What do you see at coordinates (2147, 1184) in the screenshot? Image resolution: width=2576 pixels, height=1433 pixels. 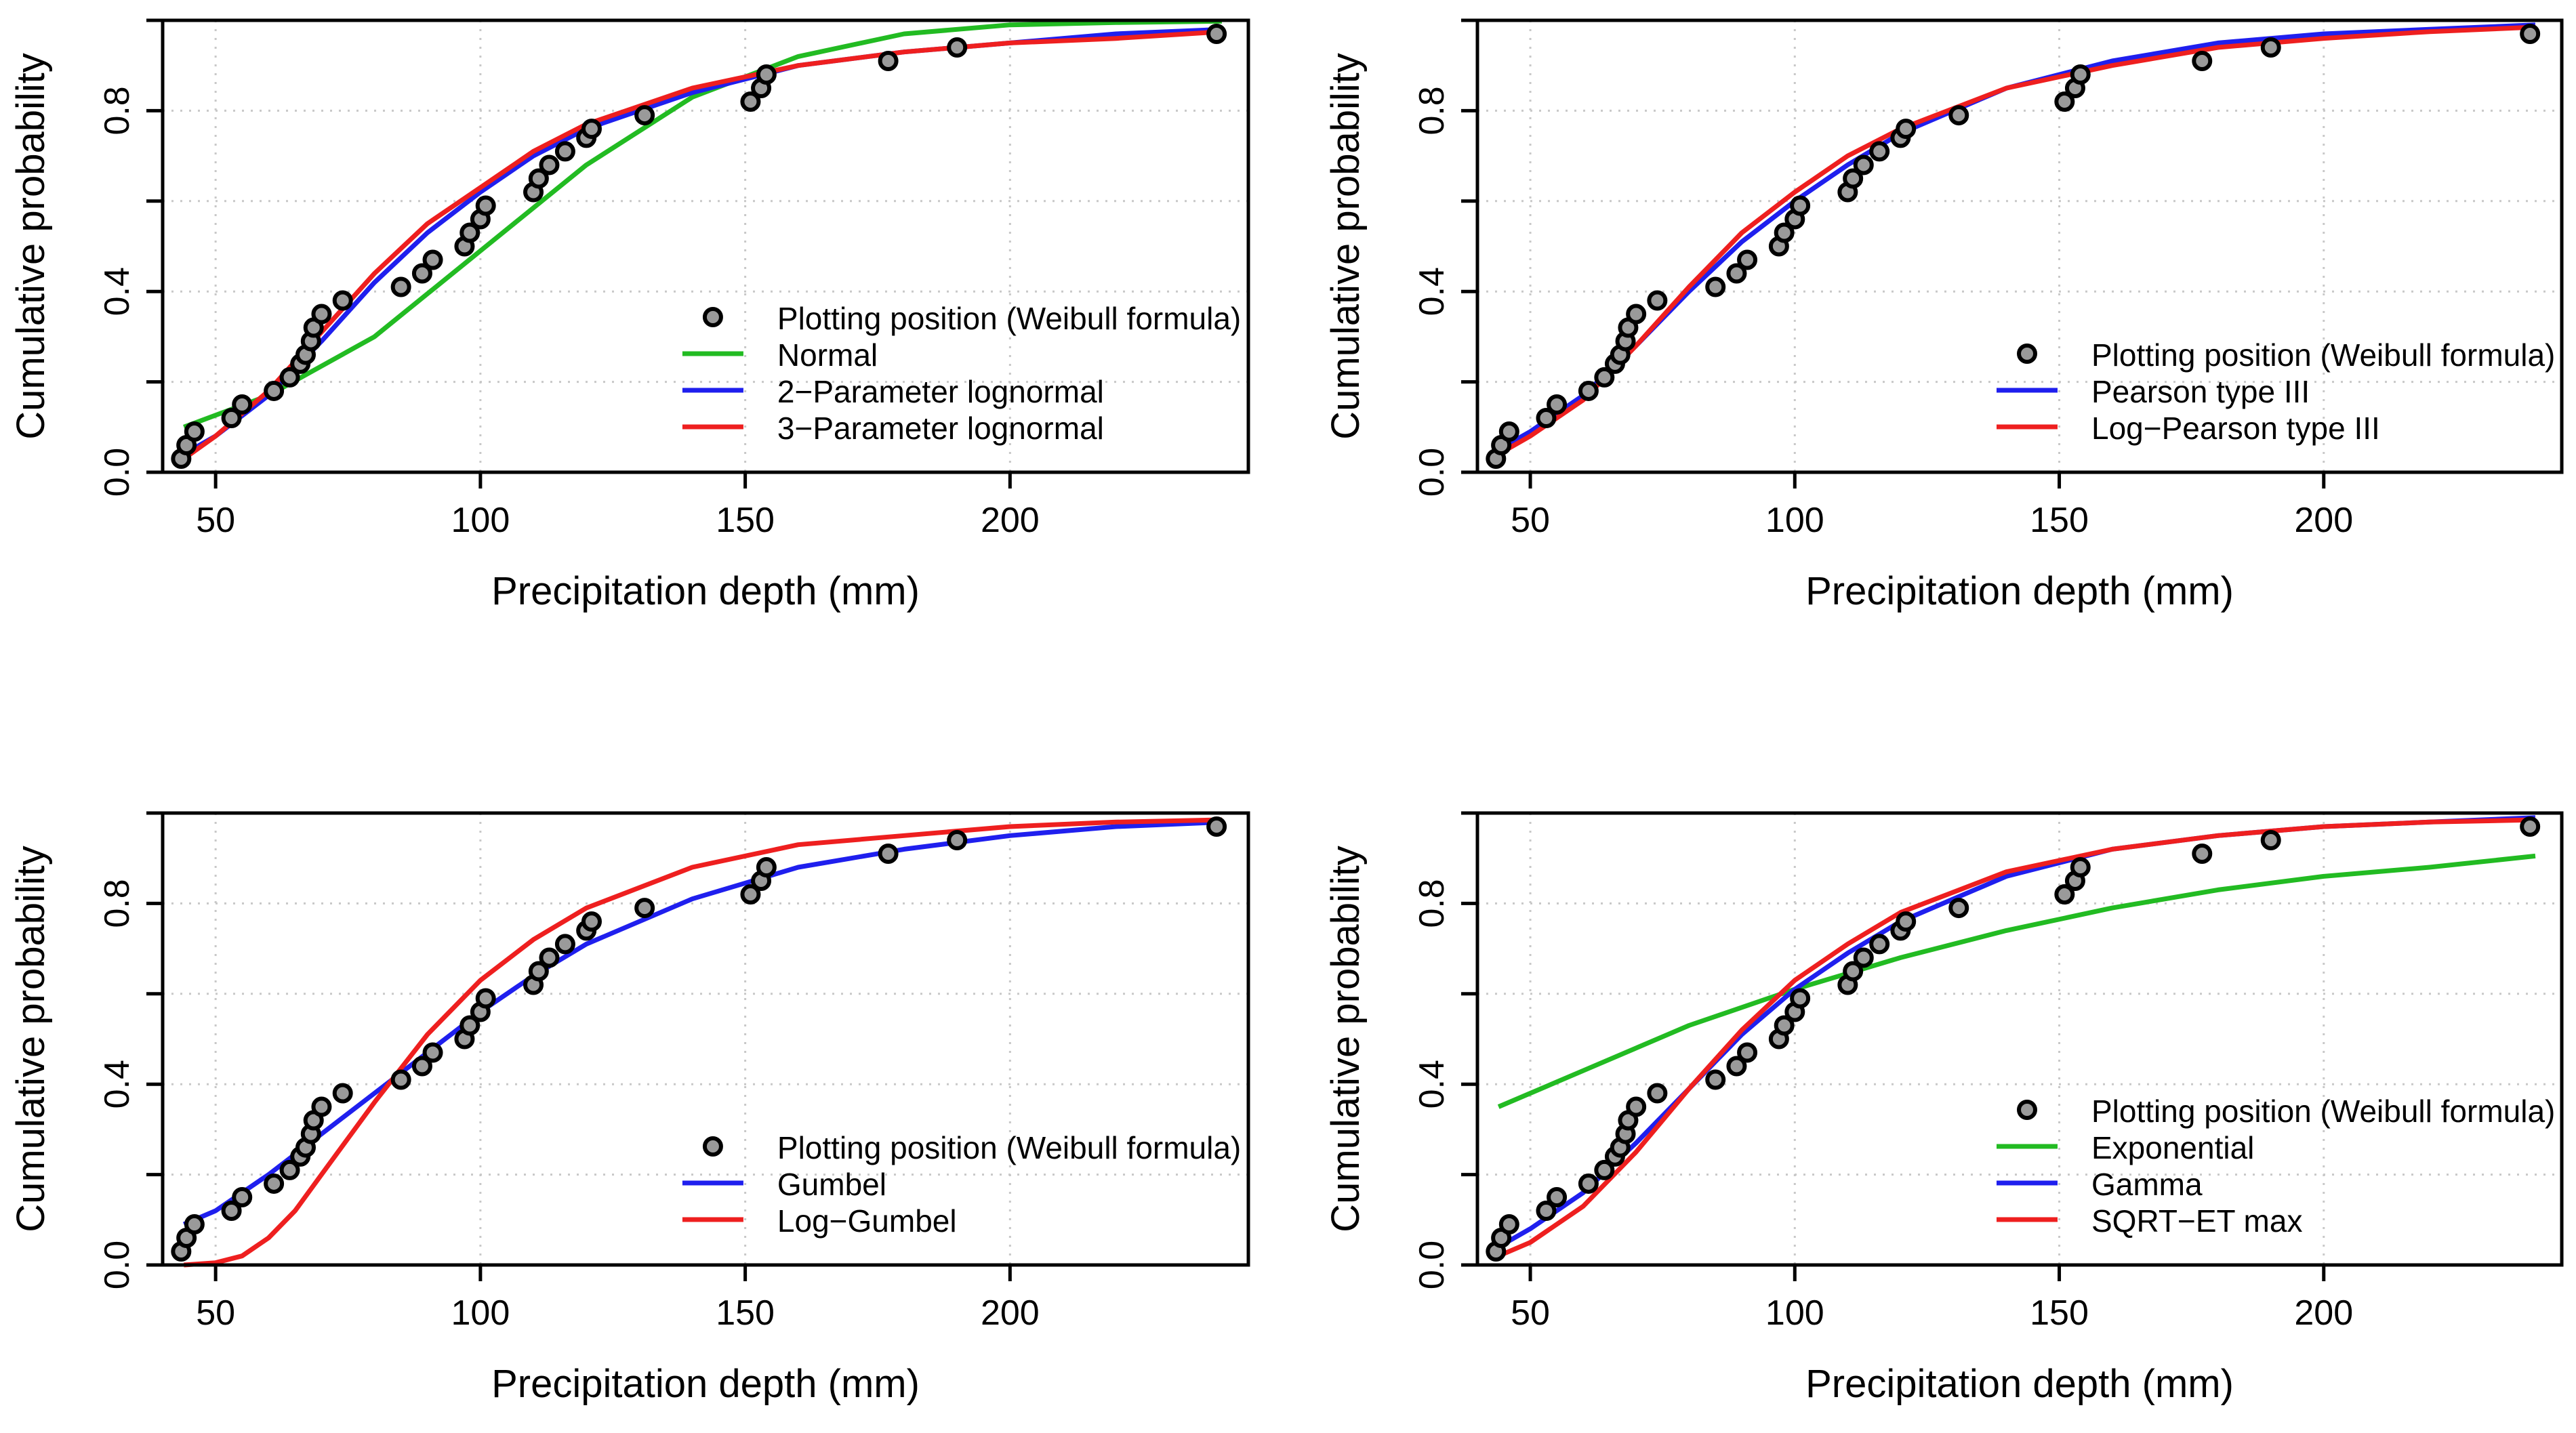 I see `legend-label: Gamma` at bounding box center [2147, 1184].